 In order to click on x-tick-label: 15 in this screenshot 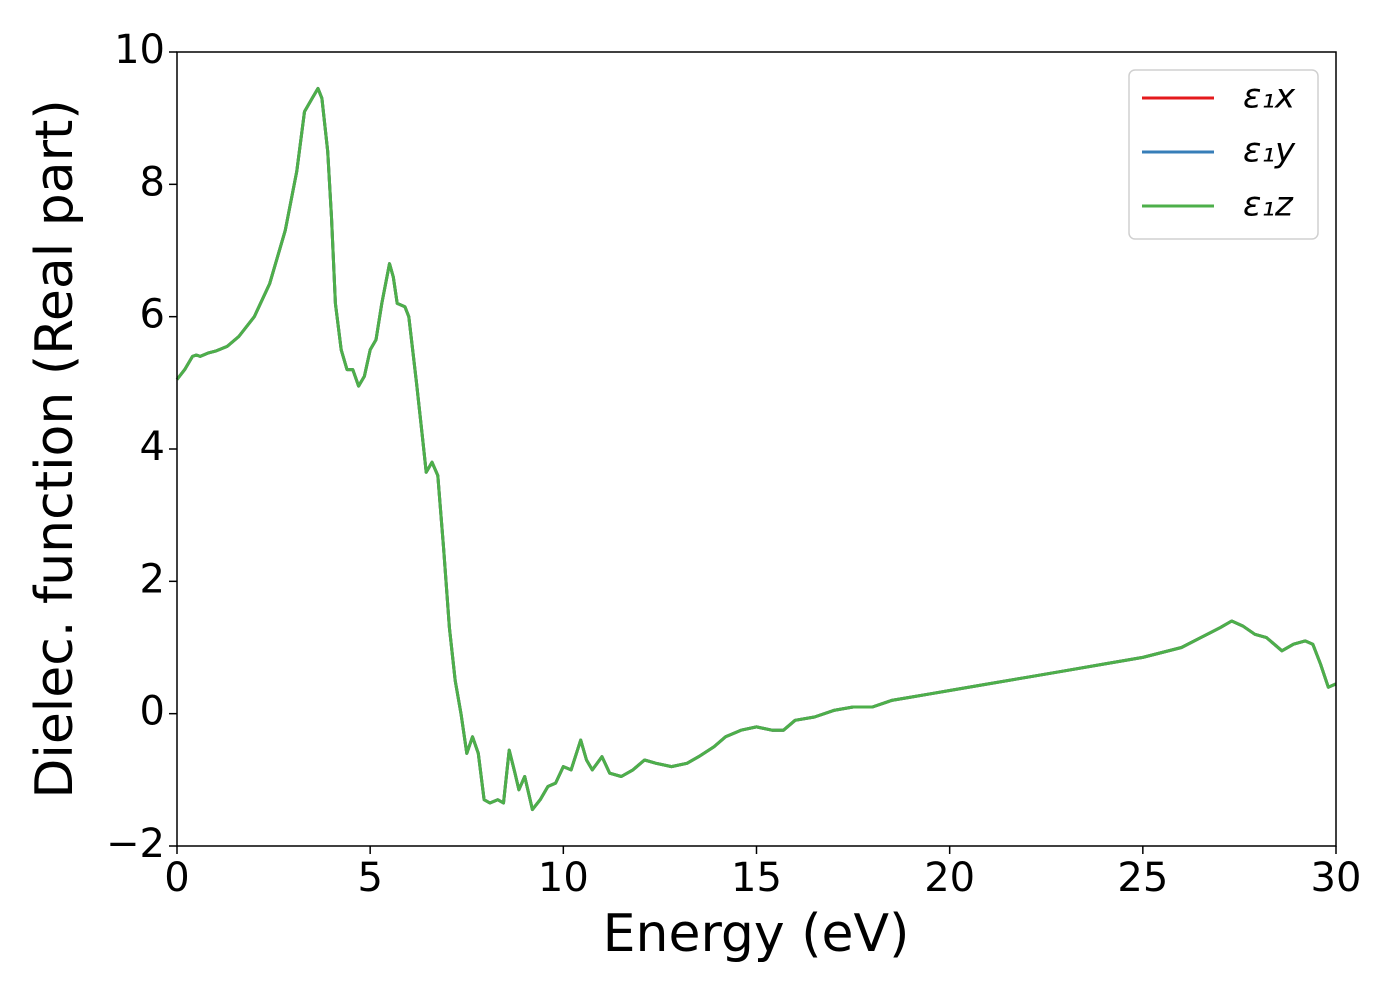, I will do `click(756, 878)`.